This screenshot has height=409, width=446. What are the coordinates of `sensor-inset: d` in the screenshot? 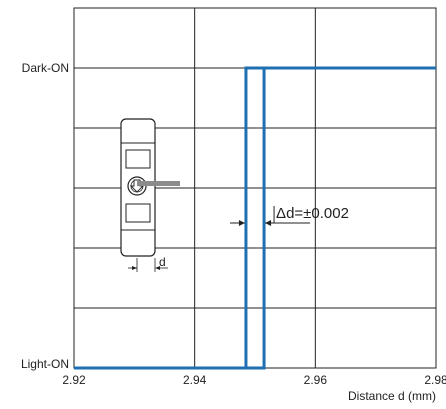 It's located at (150, 195).